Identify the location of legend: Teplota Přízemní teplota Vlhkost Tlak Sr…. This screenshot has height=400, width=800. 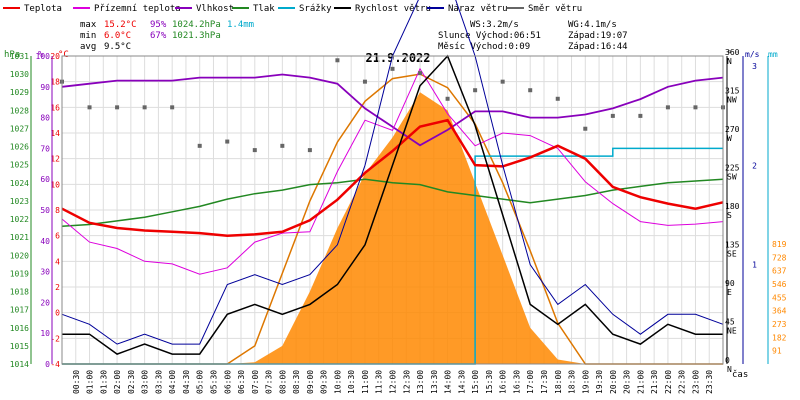
(292, 9).